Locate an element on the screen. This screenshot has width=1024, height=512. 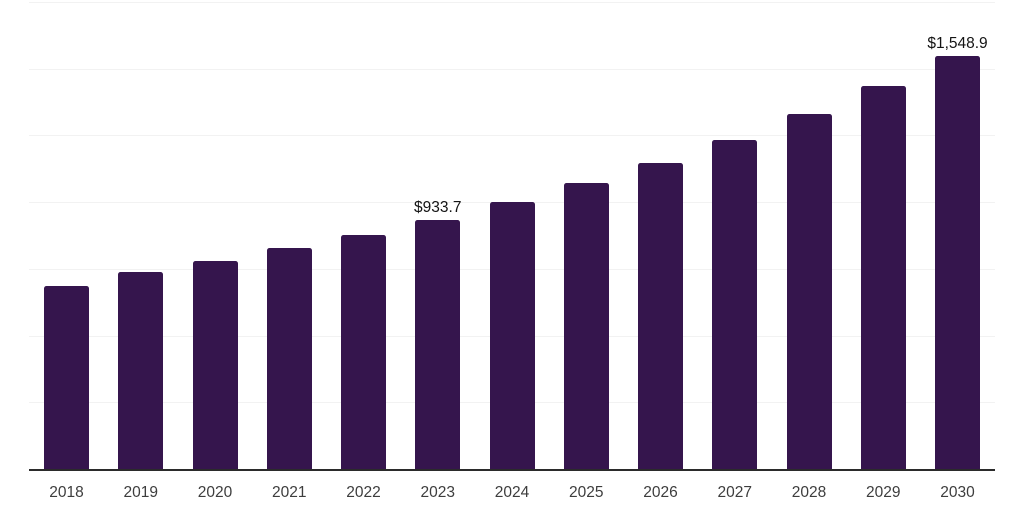
x-tick-label-2023: 2023 is located at coordinates (437, 492).